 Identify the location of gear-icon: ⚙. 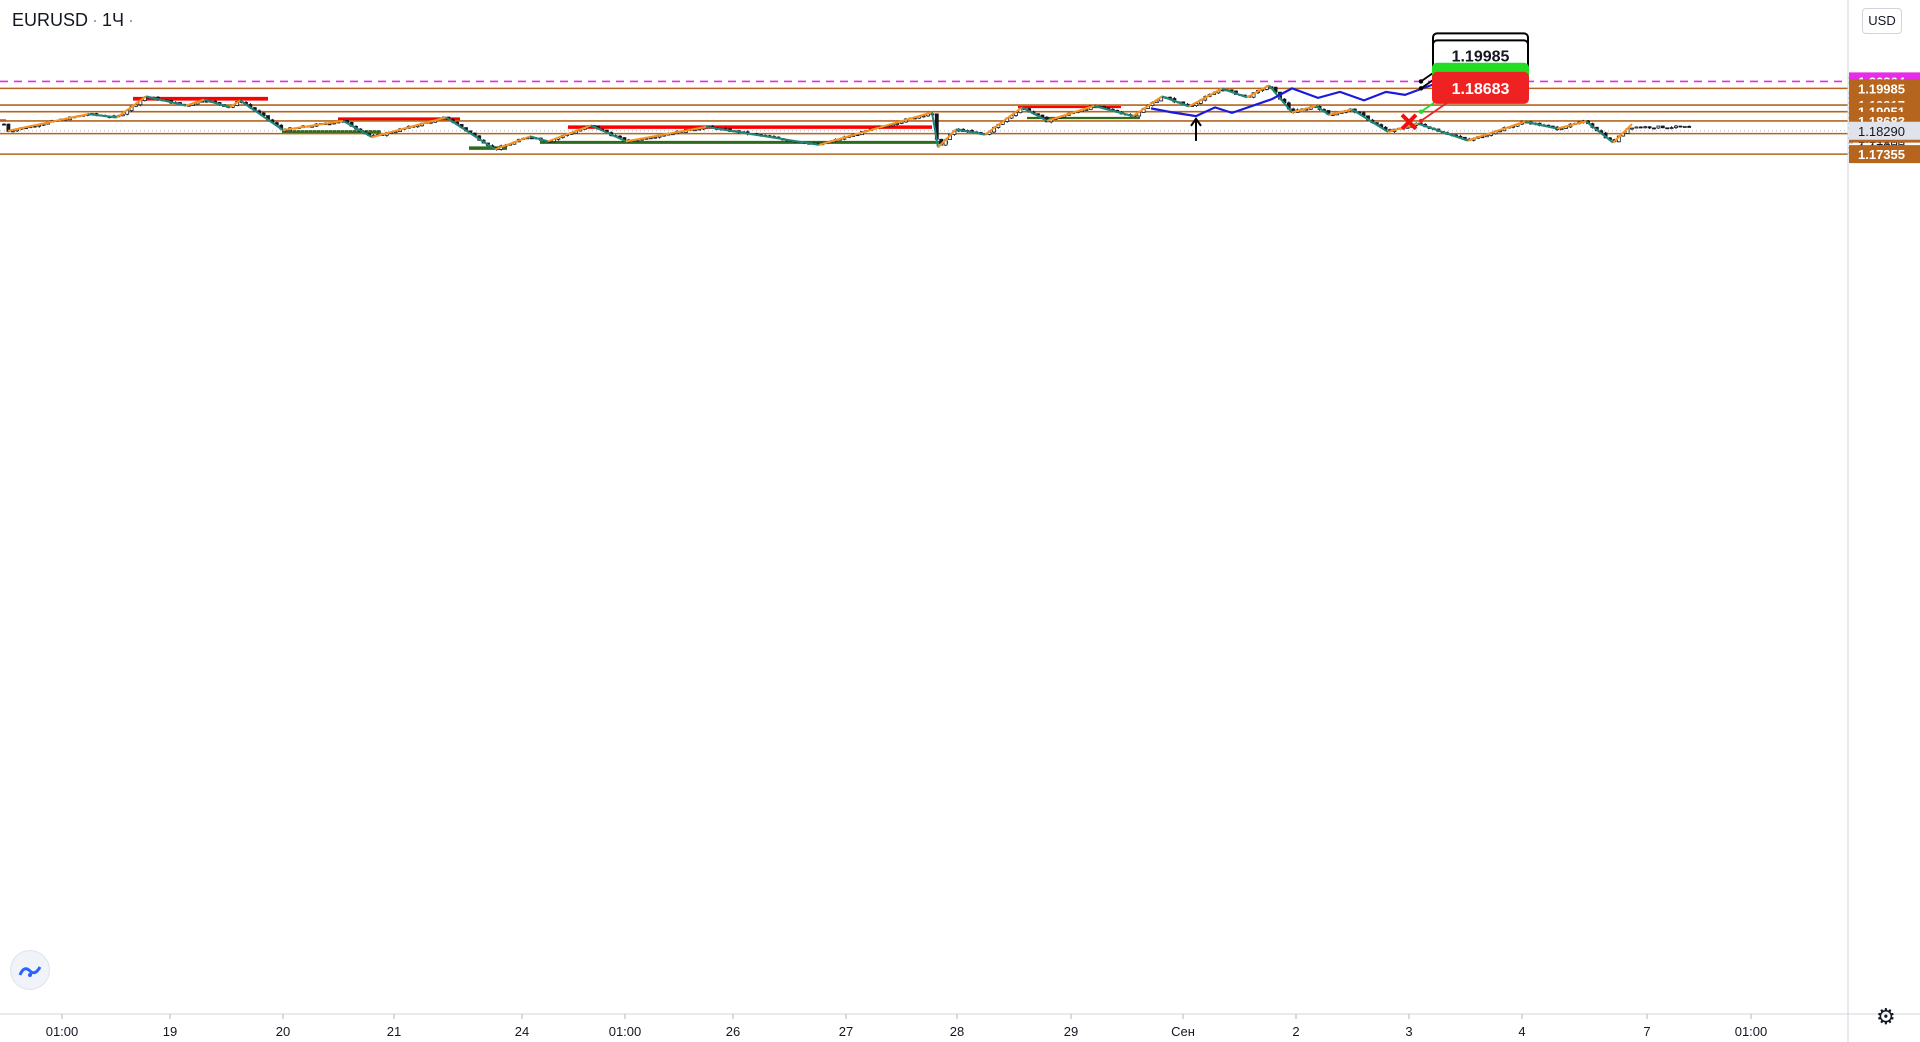
(1886, 1016).